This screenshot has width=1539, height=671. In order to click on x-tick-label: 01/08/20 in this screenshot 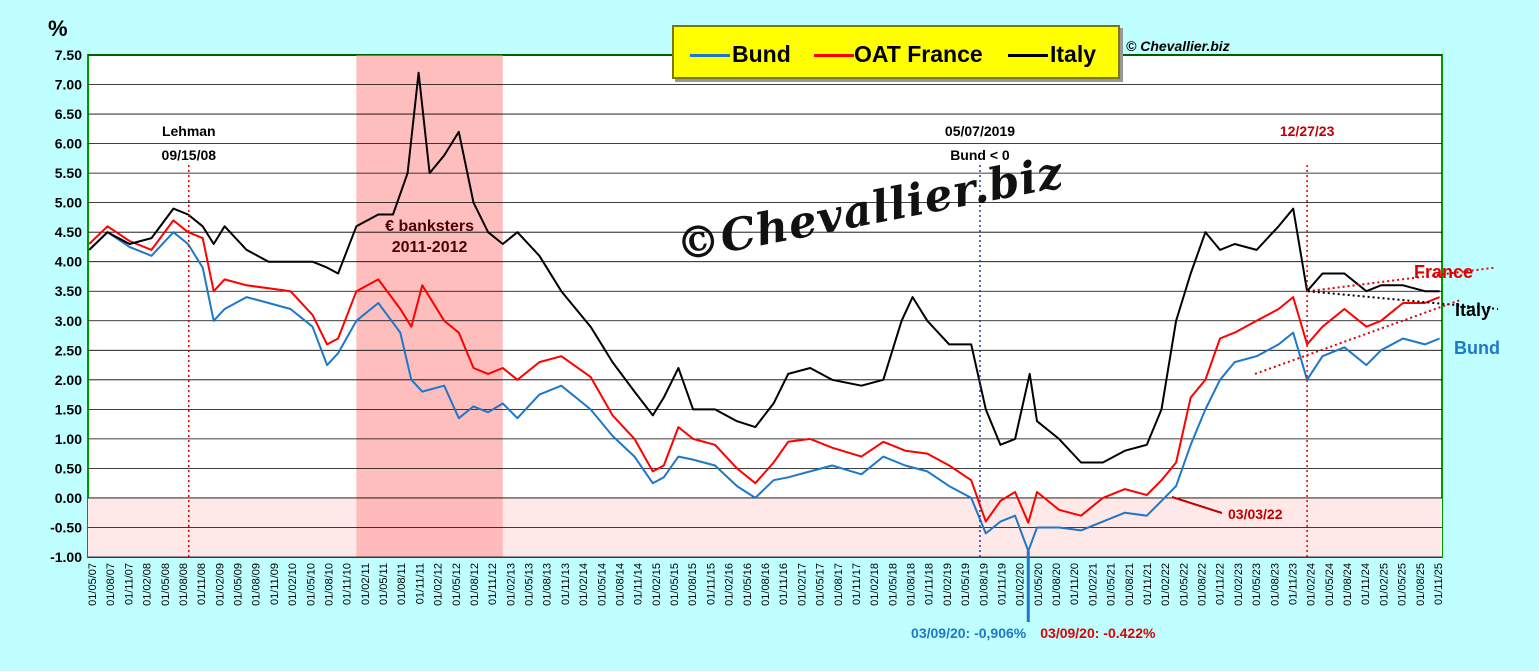, I will do `click(1057, 584)`.